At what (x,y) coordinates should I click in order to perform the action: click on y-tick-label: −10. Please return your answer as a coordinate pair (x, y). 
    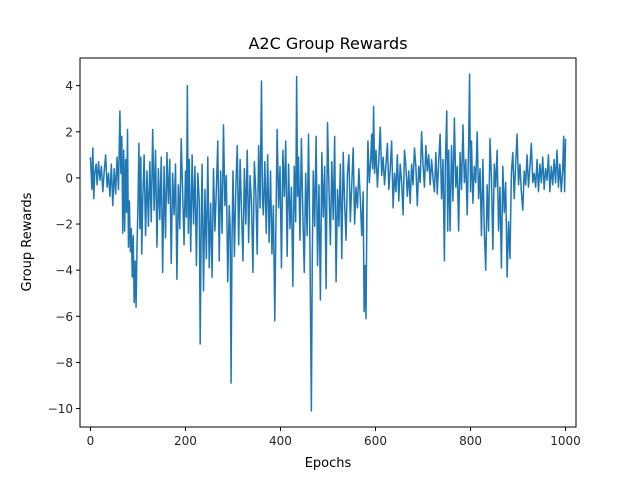
    Looking at the image, I should click on (60, 409).